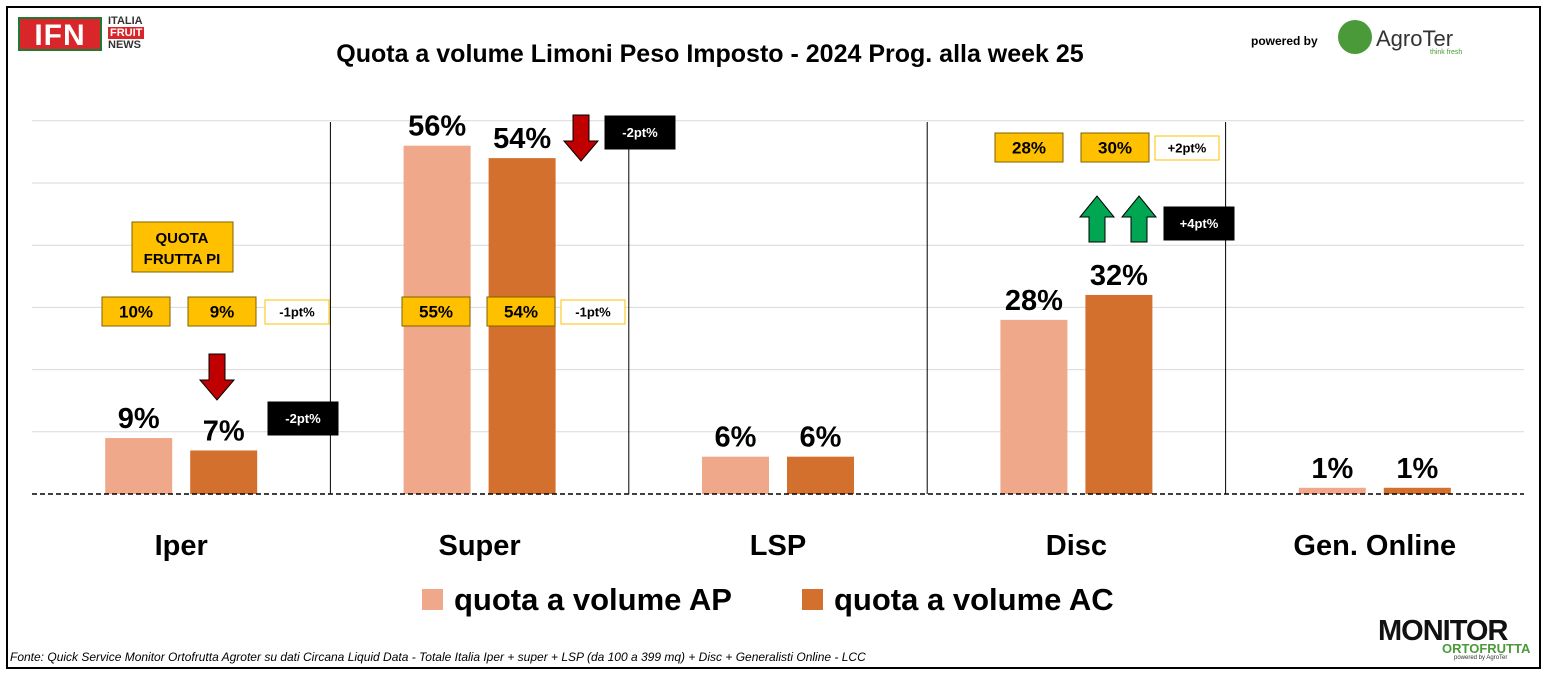  Describe the element at coordinates (1332, 490) in the screenshot. I see `bar-ap-gen-online` at that location.